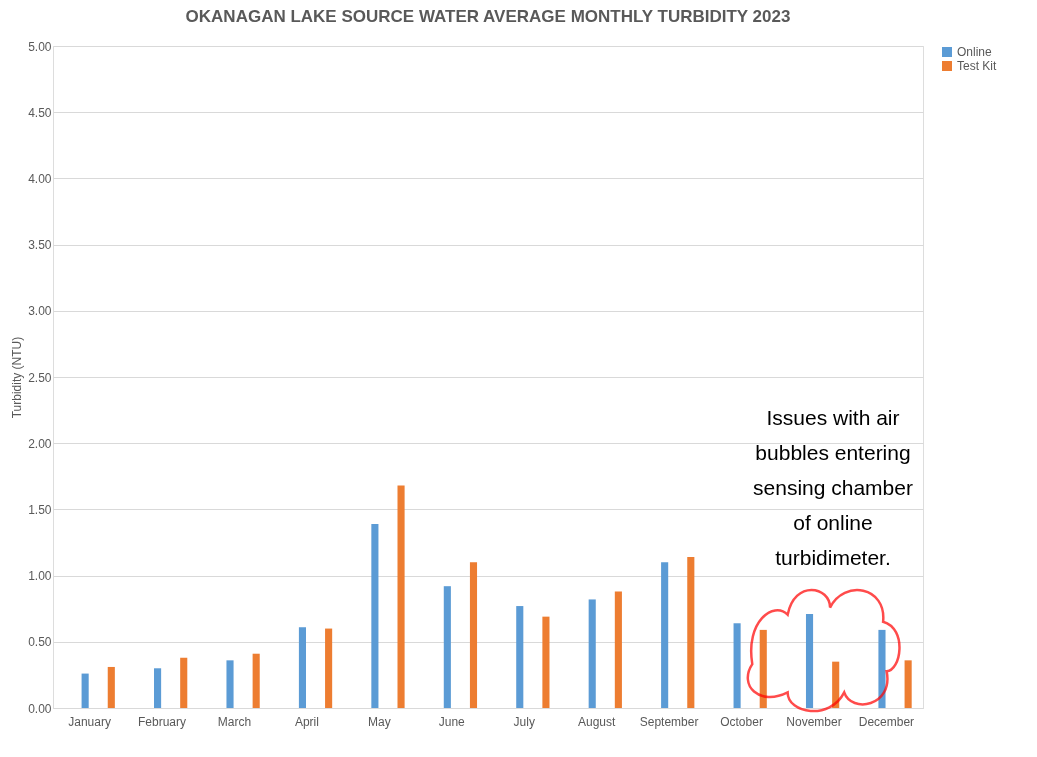 The height and width of the screenshot is (757, 1037). What do you see at coordinates (40, 443) in the screenshot?
I see `y-tick-label: 2.00` at bounding box center [40, 443].